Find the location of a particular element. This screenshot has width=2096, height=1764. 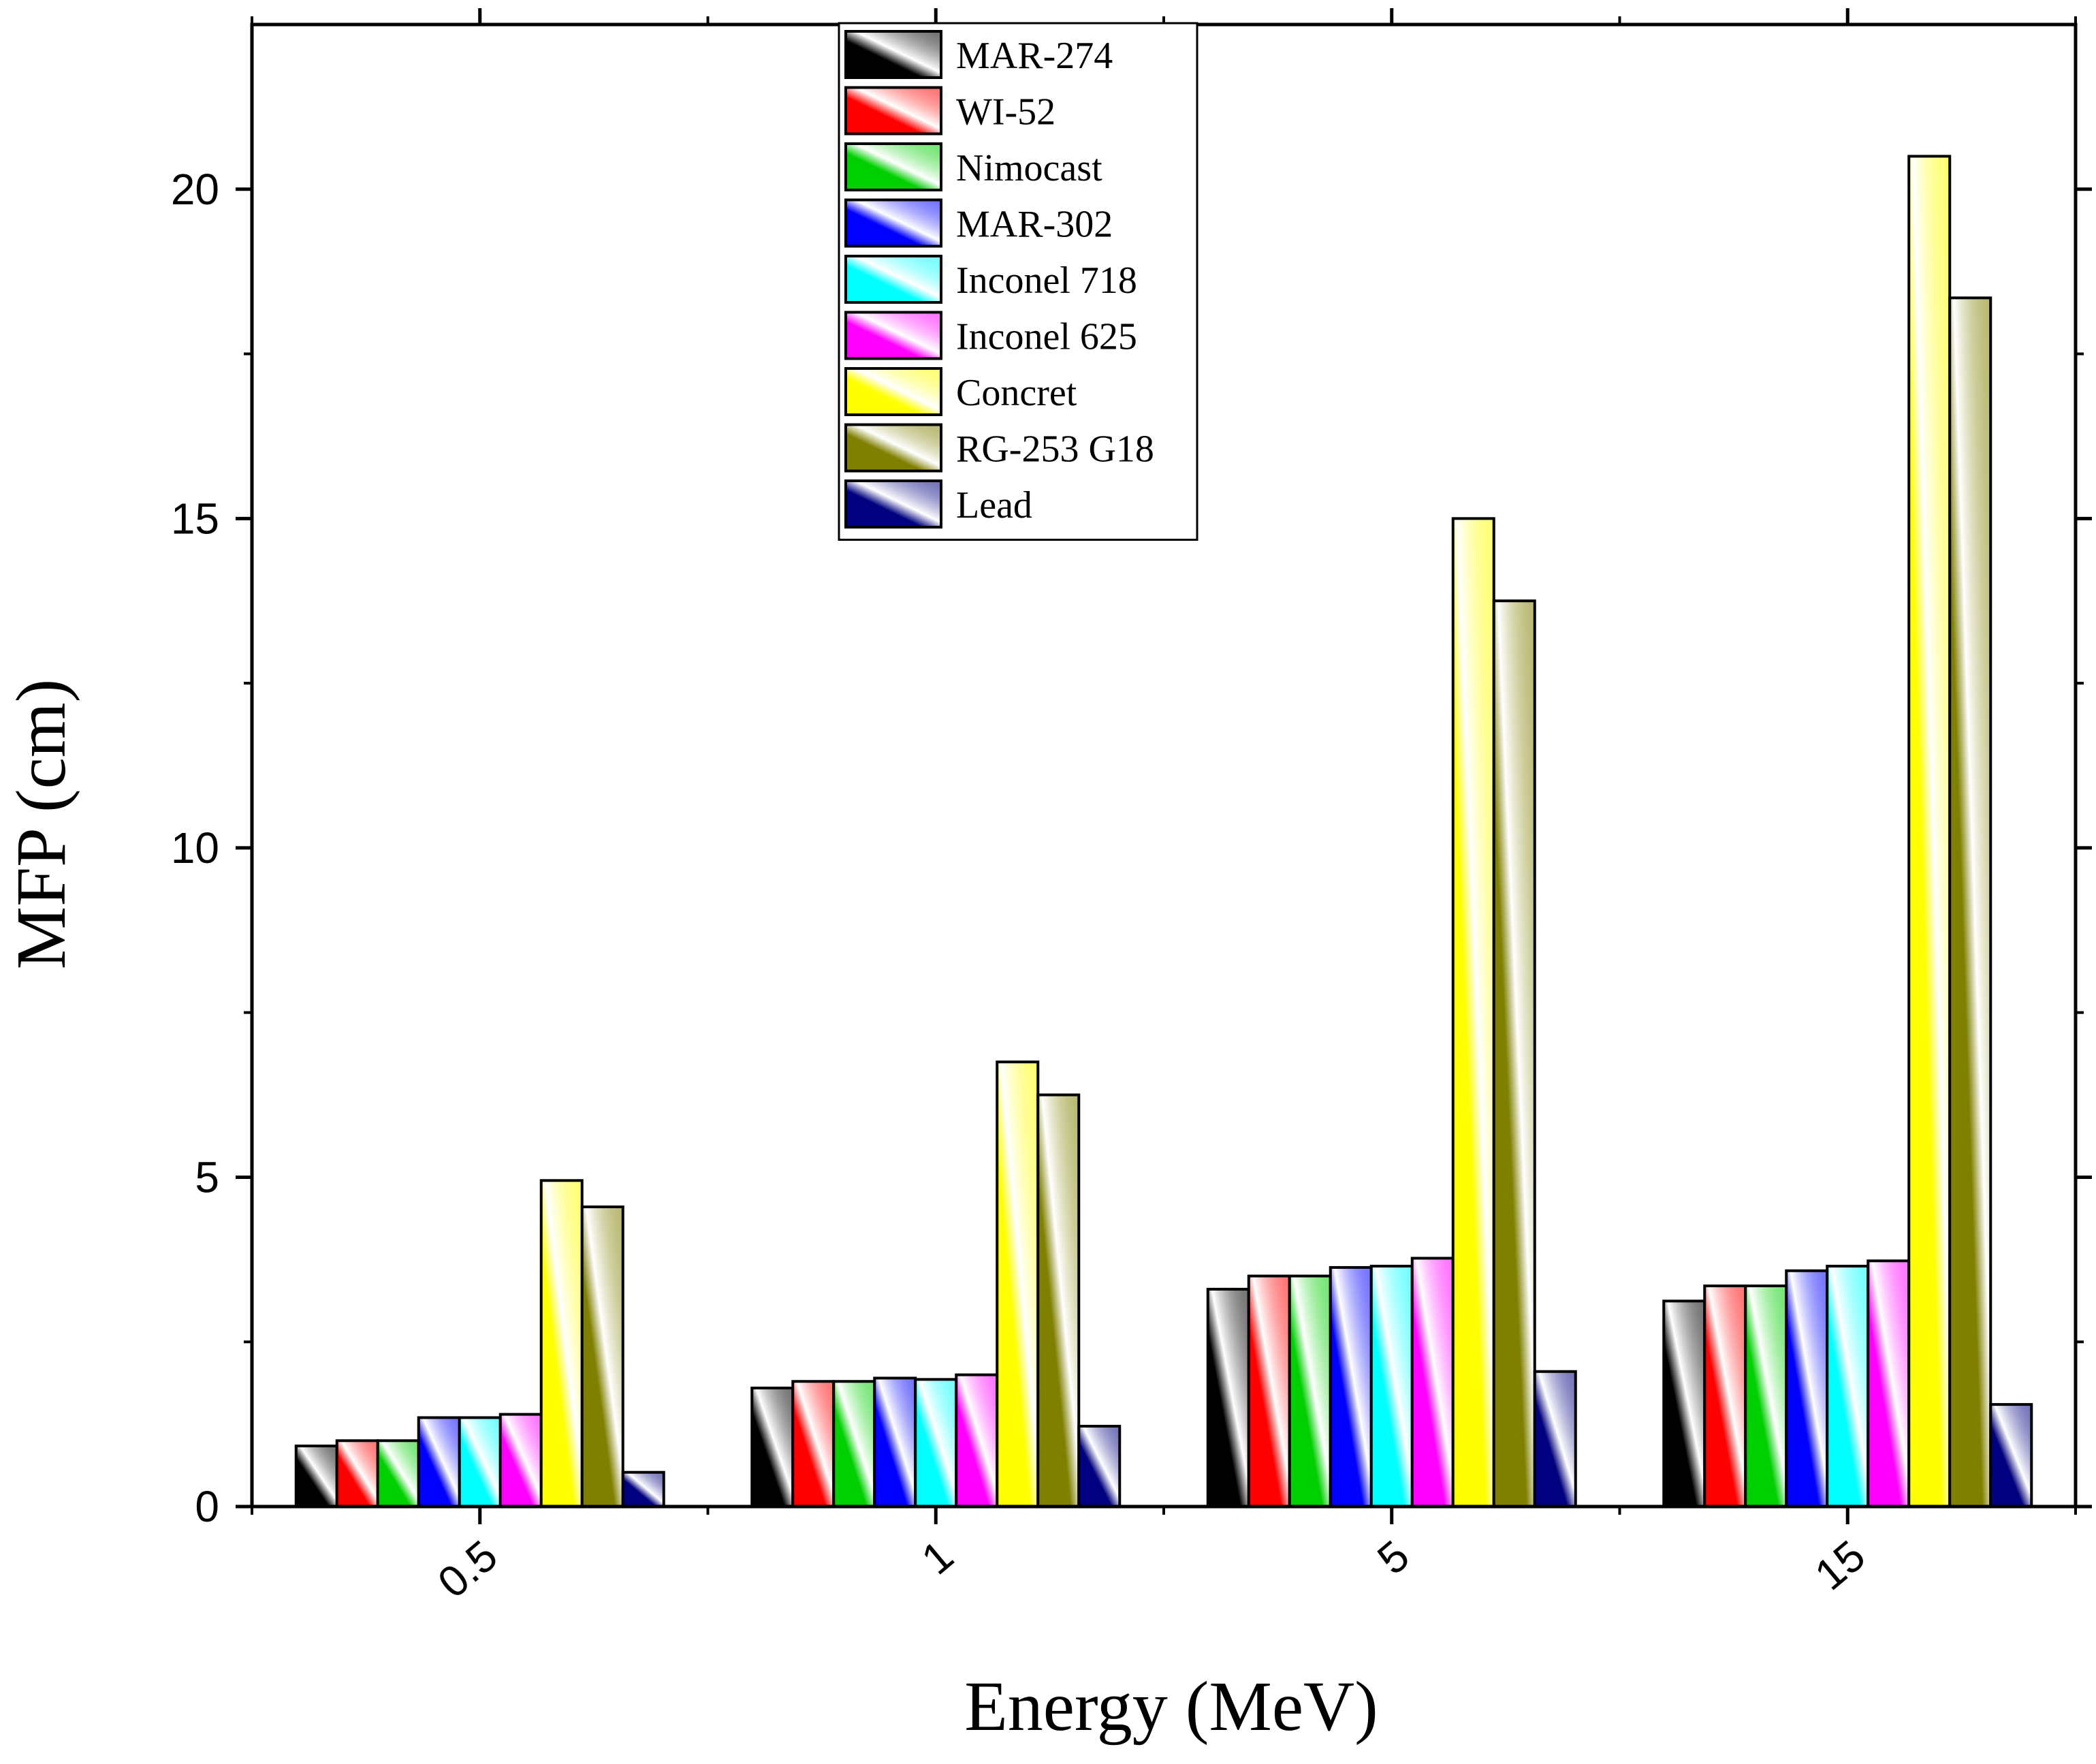

y-tick-label: 10 is located at coordinates (195, 847).